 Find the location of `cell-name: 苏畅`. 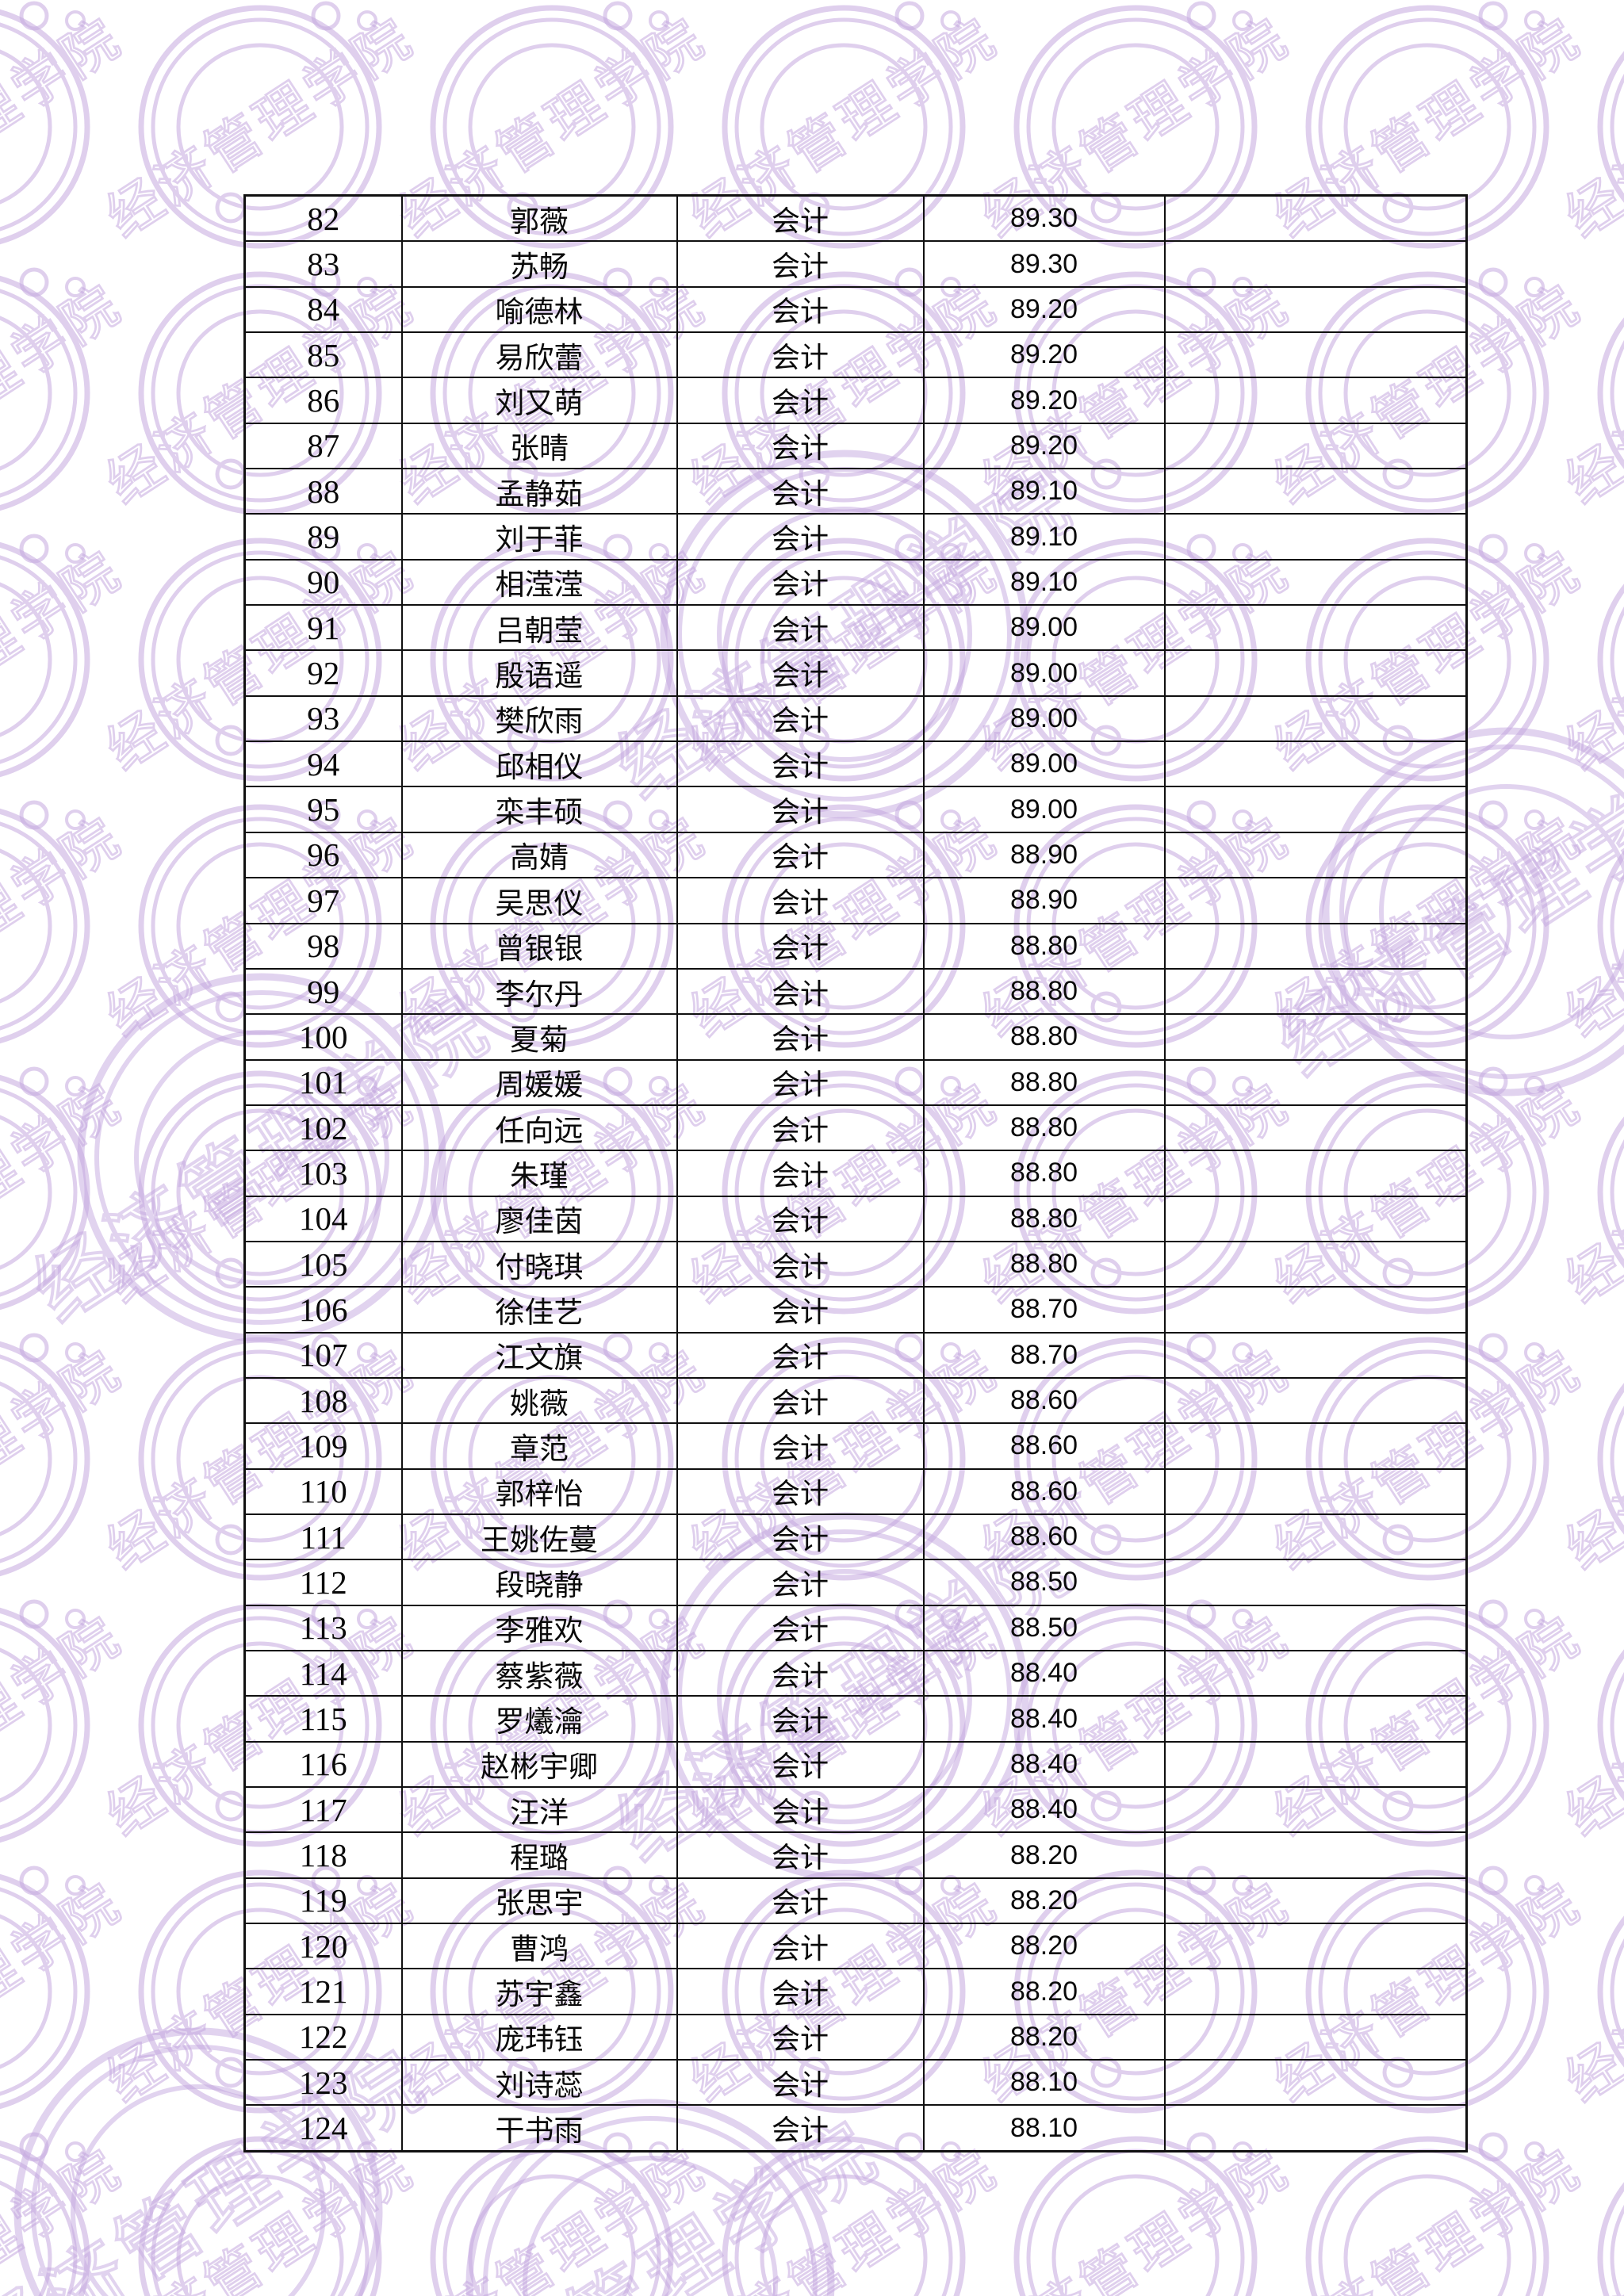

cell-name: 苏畅 is located at coordinates (539, 264).